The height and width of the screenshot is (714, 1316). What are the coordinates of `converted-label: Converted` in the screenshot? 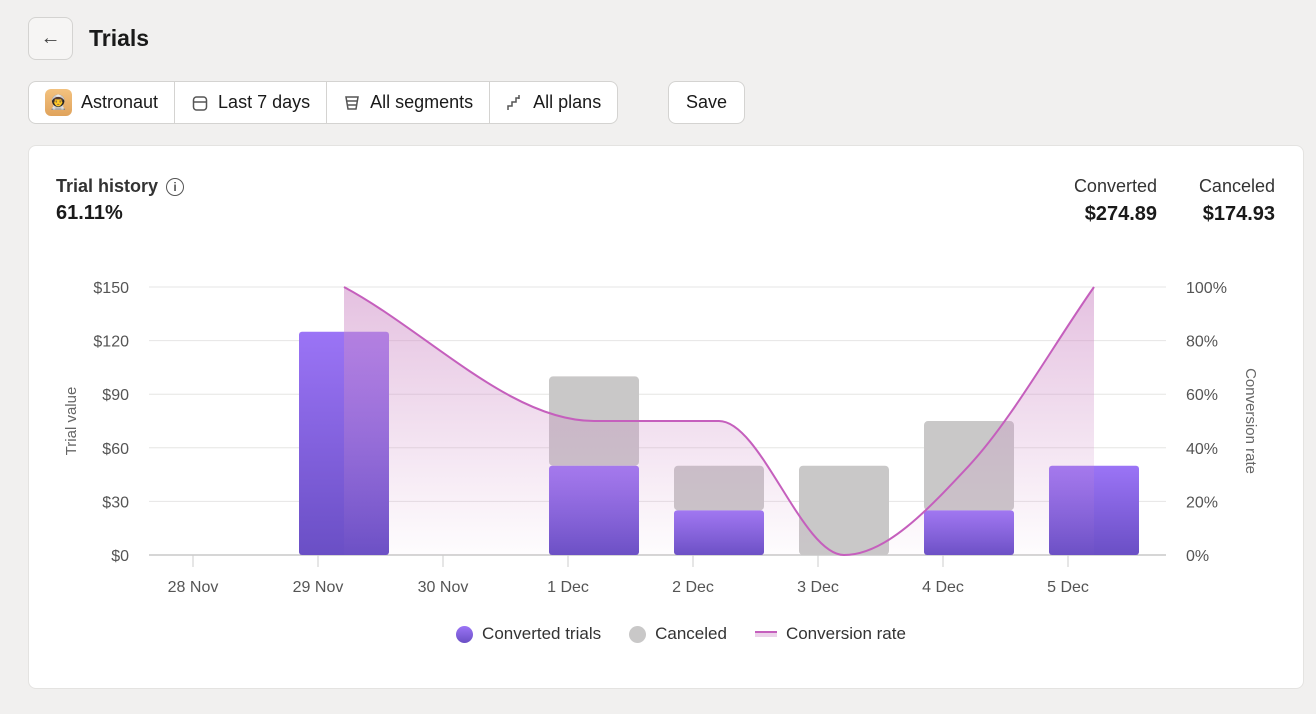 It's located at (1115, 186).